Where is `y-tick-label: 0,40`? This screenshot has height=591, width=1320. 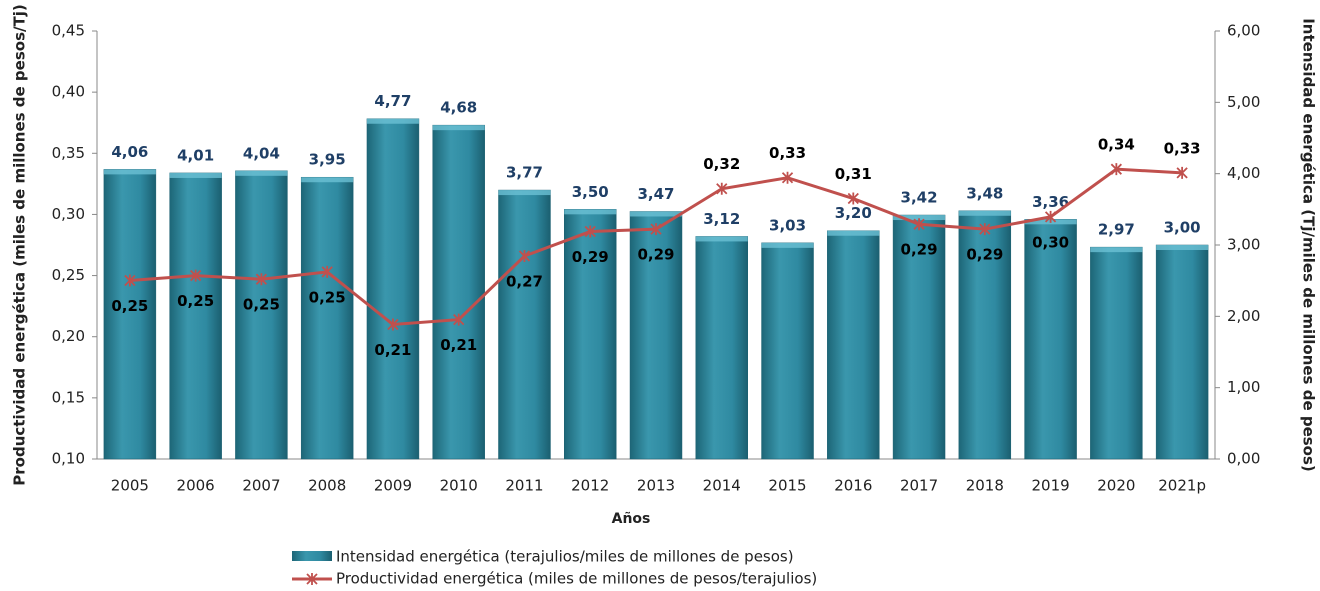
y-tick-label: 0,40 is located at coordinates (68, 92).